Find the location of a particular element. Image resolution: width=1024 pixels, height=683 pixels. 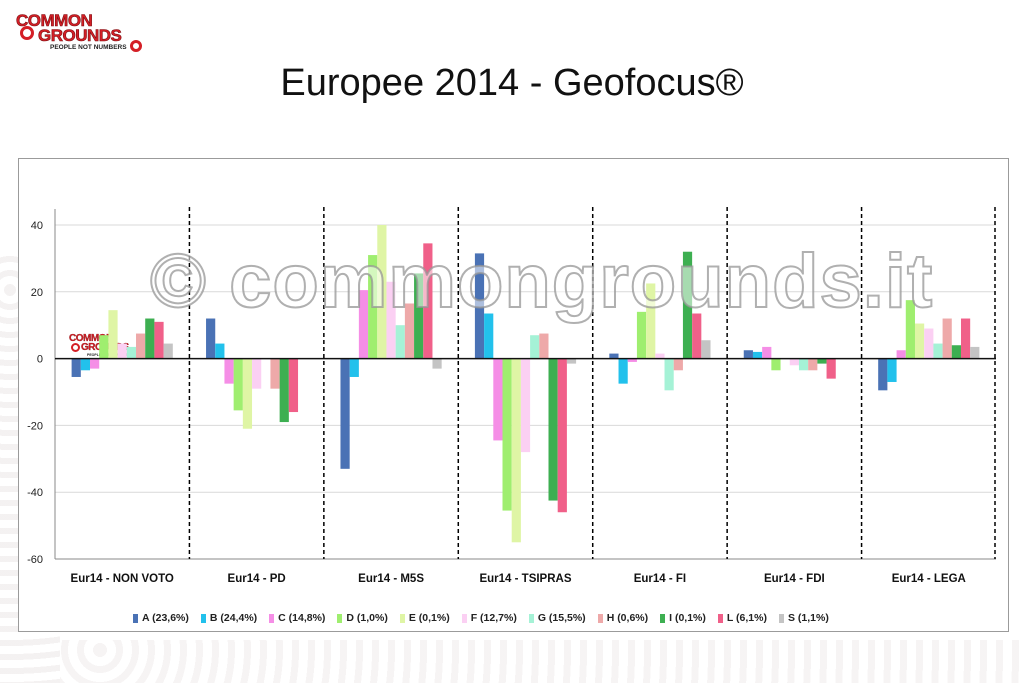

category-label: Eur14 - NON VOTO is located at coordinates (122, 579).